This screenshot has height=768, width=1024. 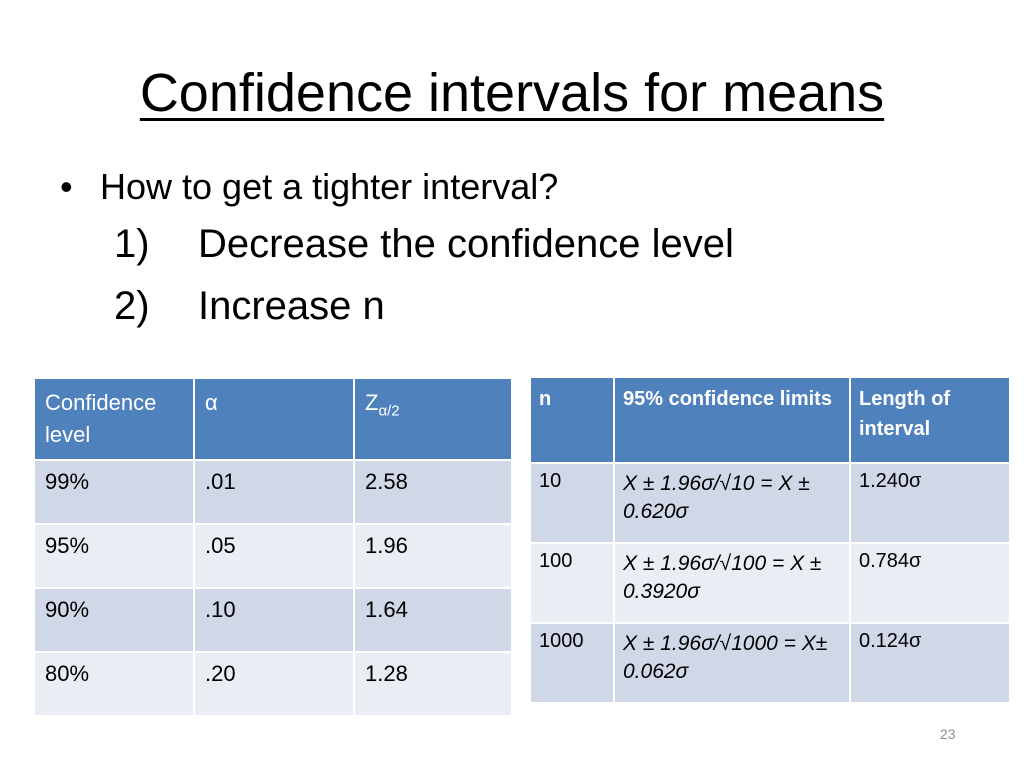 I want to click on cell-alpha: .20, so click(x=274, y=684).